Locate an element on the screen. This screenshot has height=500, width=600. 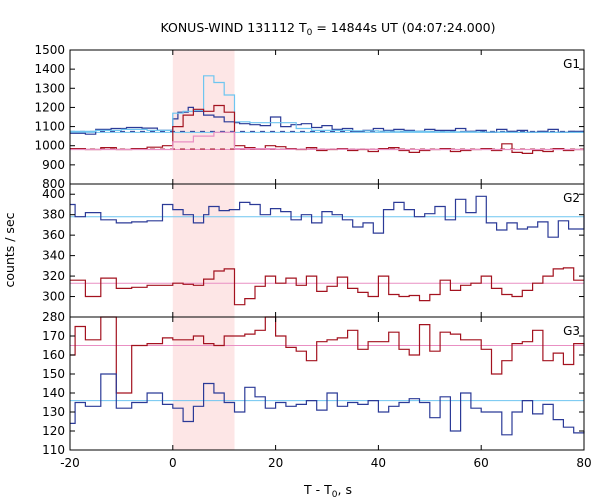
xtick-label: 20 is located at coordinates (275, 463).